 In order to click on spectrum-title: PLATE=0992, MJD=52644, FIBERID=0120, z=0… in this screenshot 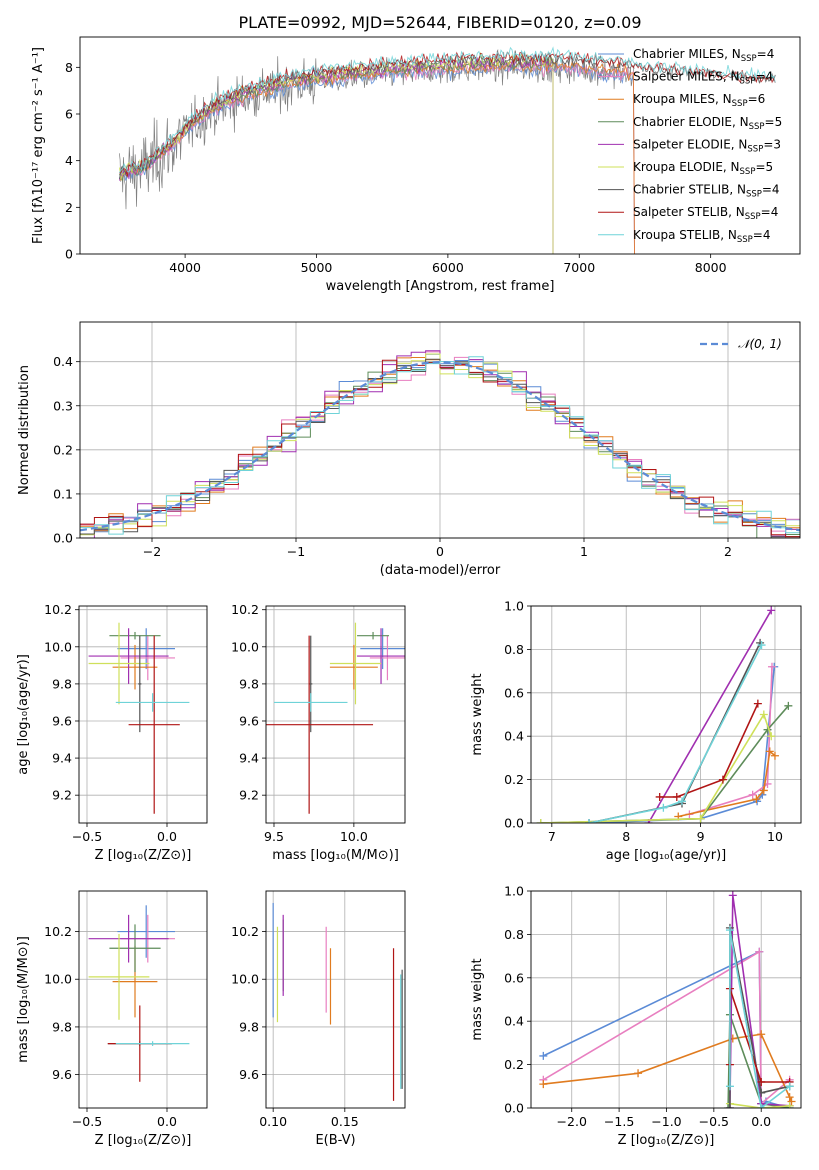, I will do `click(439, 22)`.